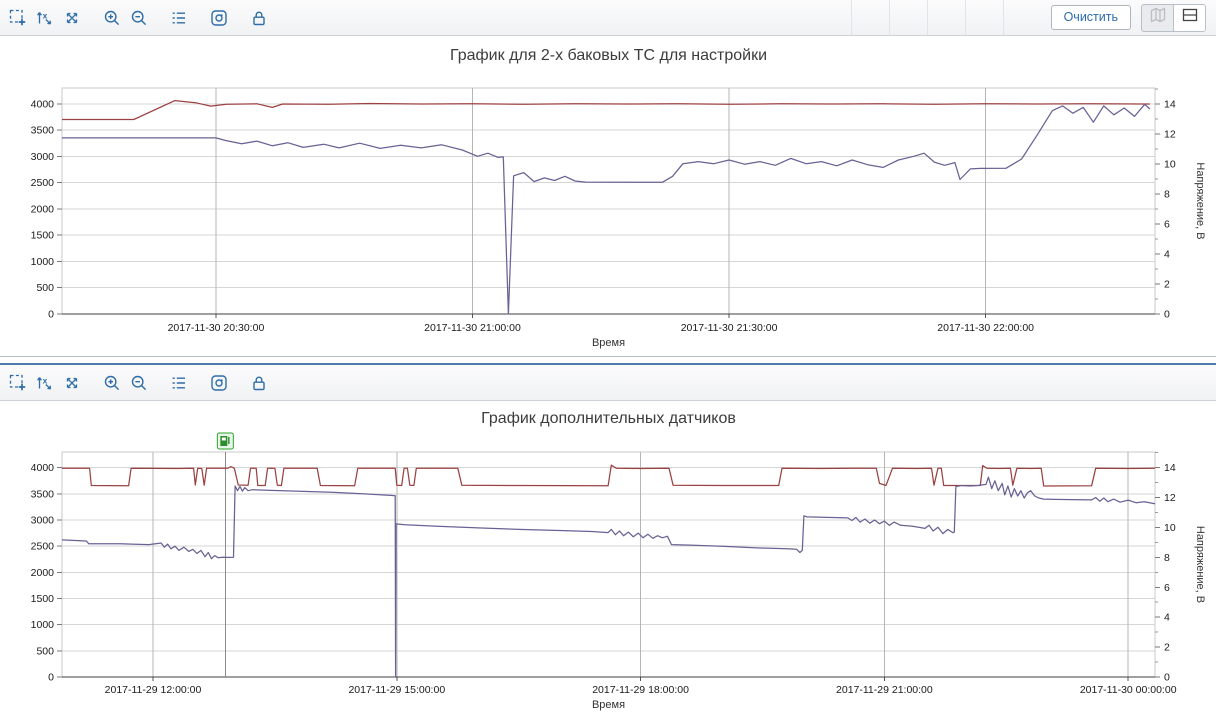  I want to click on toolbar-additional-left-group: x, so click(138, 383).